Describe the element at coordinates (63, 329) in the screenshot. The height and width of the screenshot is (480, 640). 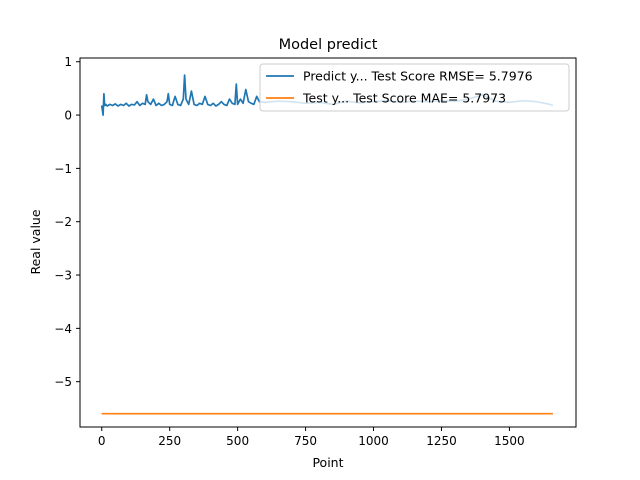
I see `y-tick-label: −4` at that location.